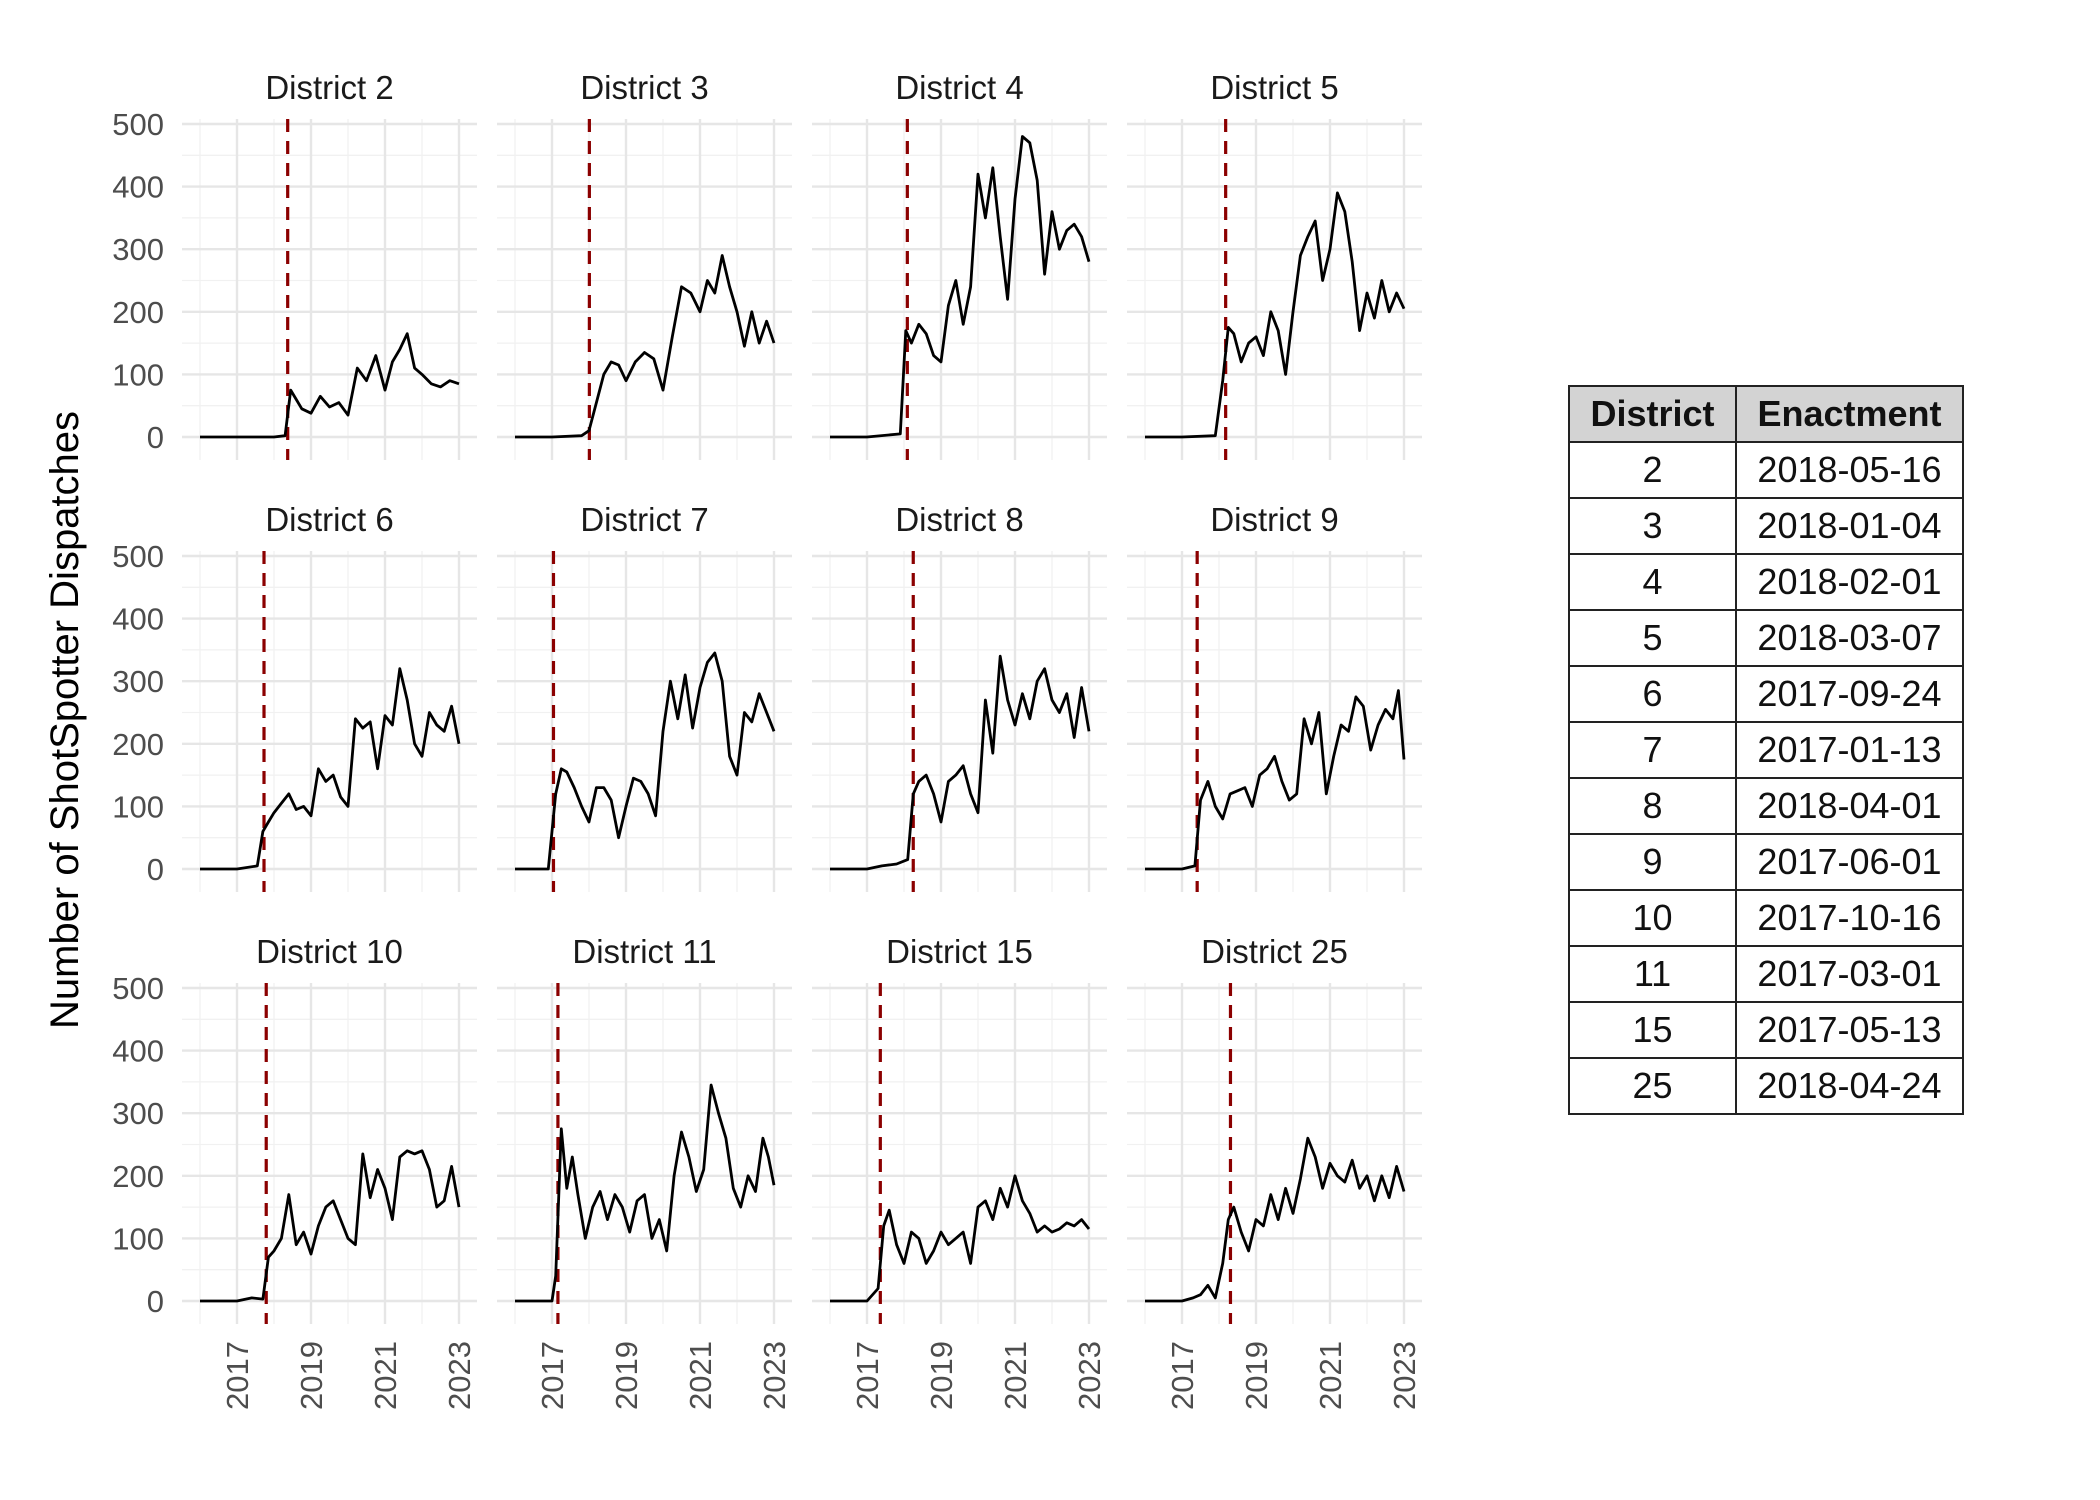  I want to click on facet-panel: District 7, so click(644, 696).